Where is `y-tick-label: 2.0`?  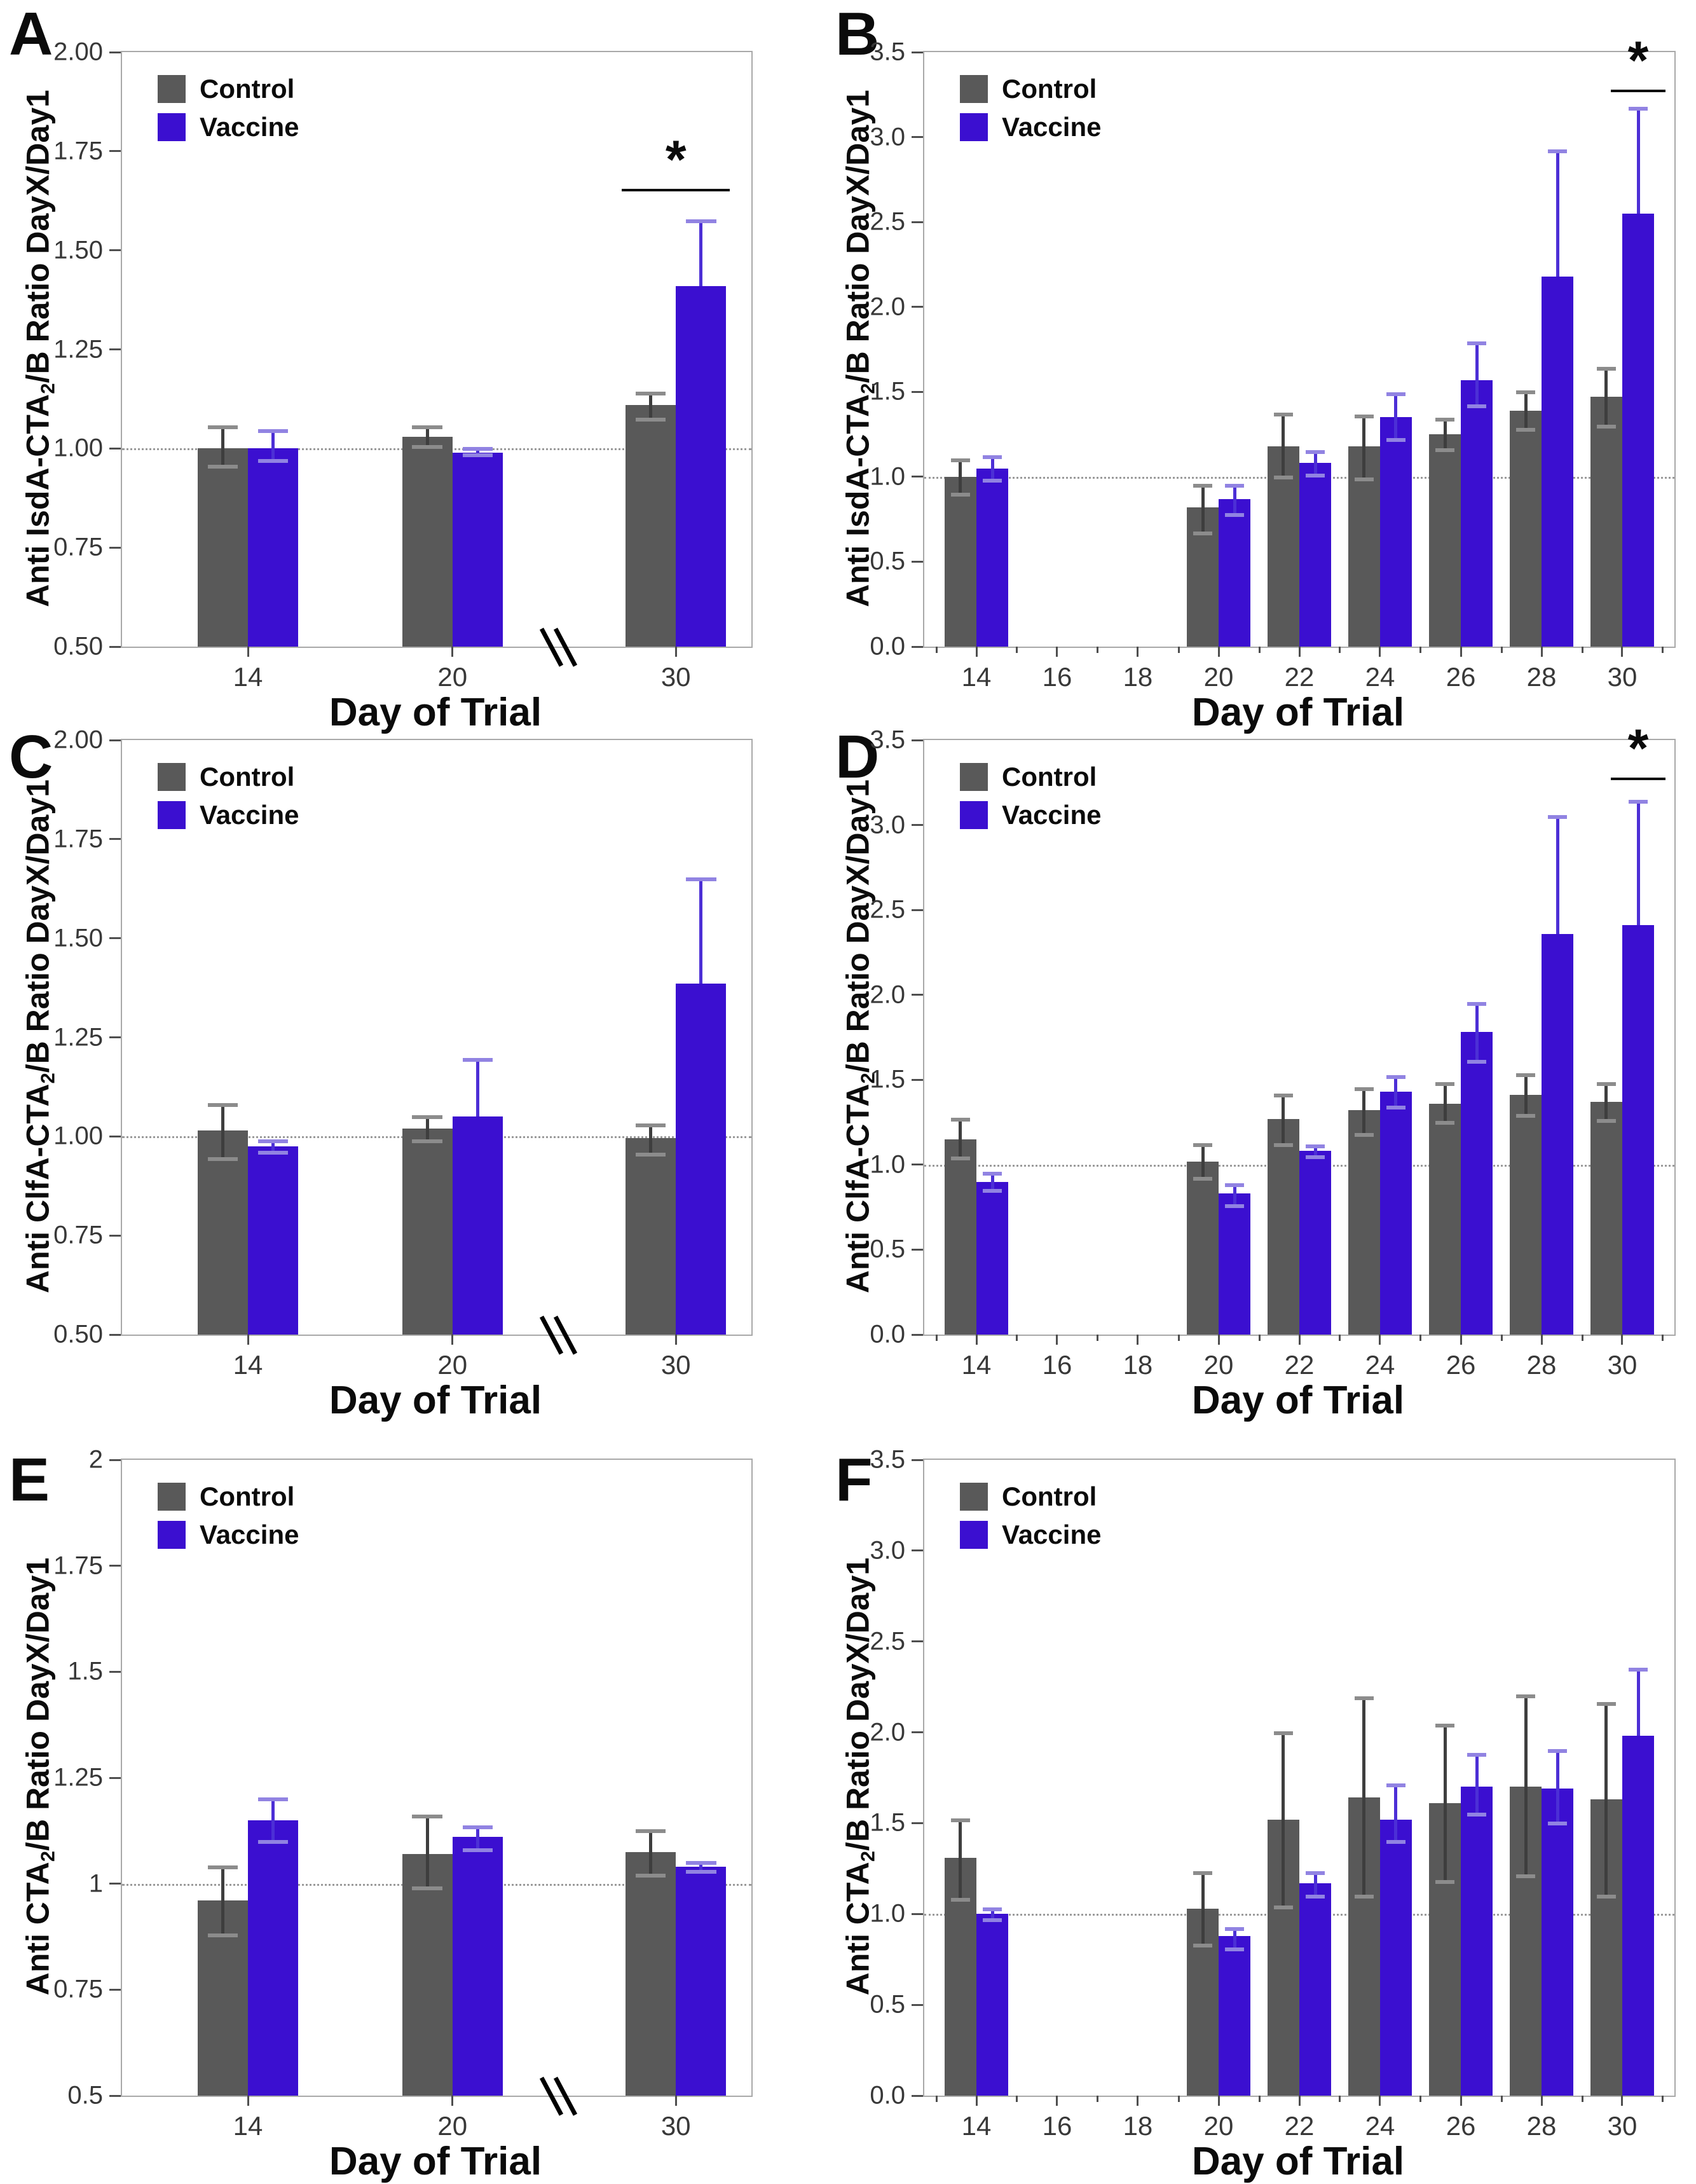 y-tick-label: 2.0 is located at coordinates (887, 995).